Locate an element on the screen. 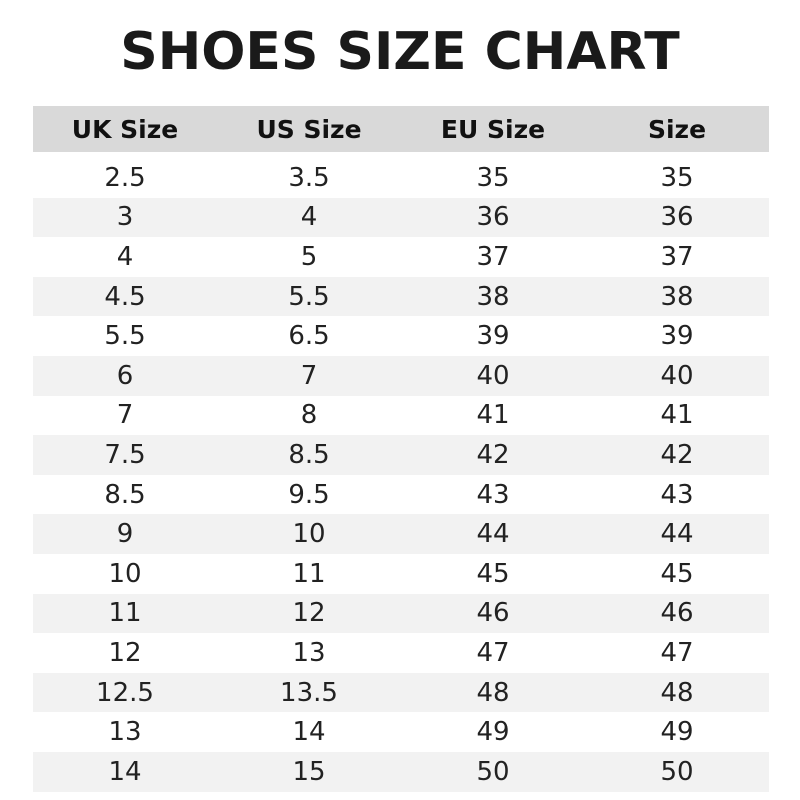  table-row: 9 10 44 44 is located at coordinates (401, 534).